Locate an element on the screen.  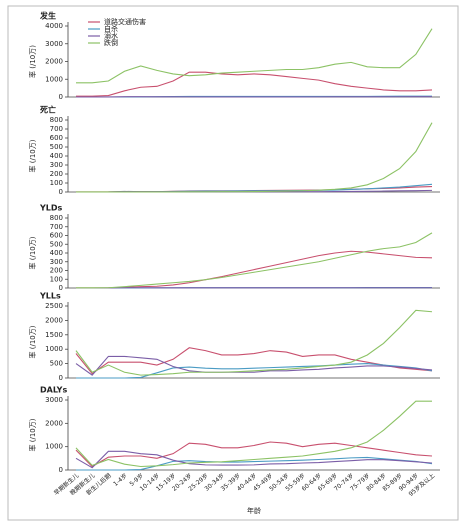
legend-label: 道路交通伤害 is located at coordinates (125, 21).